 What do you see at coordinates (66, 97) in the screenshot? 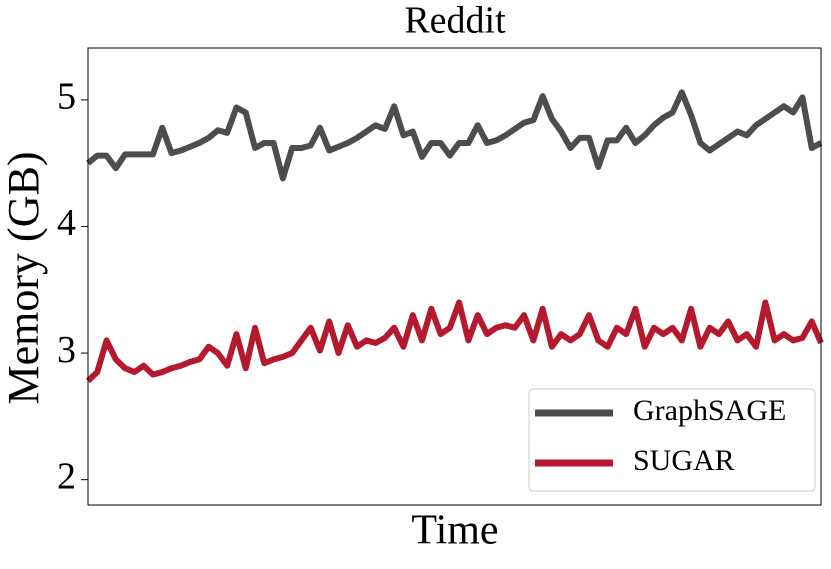
I see `y-tick-label: 5` at bounding box center [66, 97].